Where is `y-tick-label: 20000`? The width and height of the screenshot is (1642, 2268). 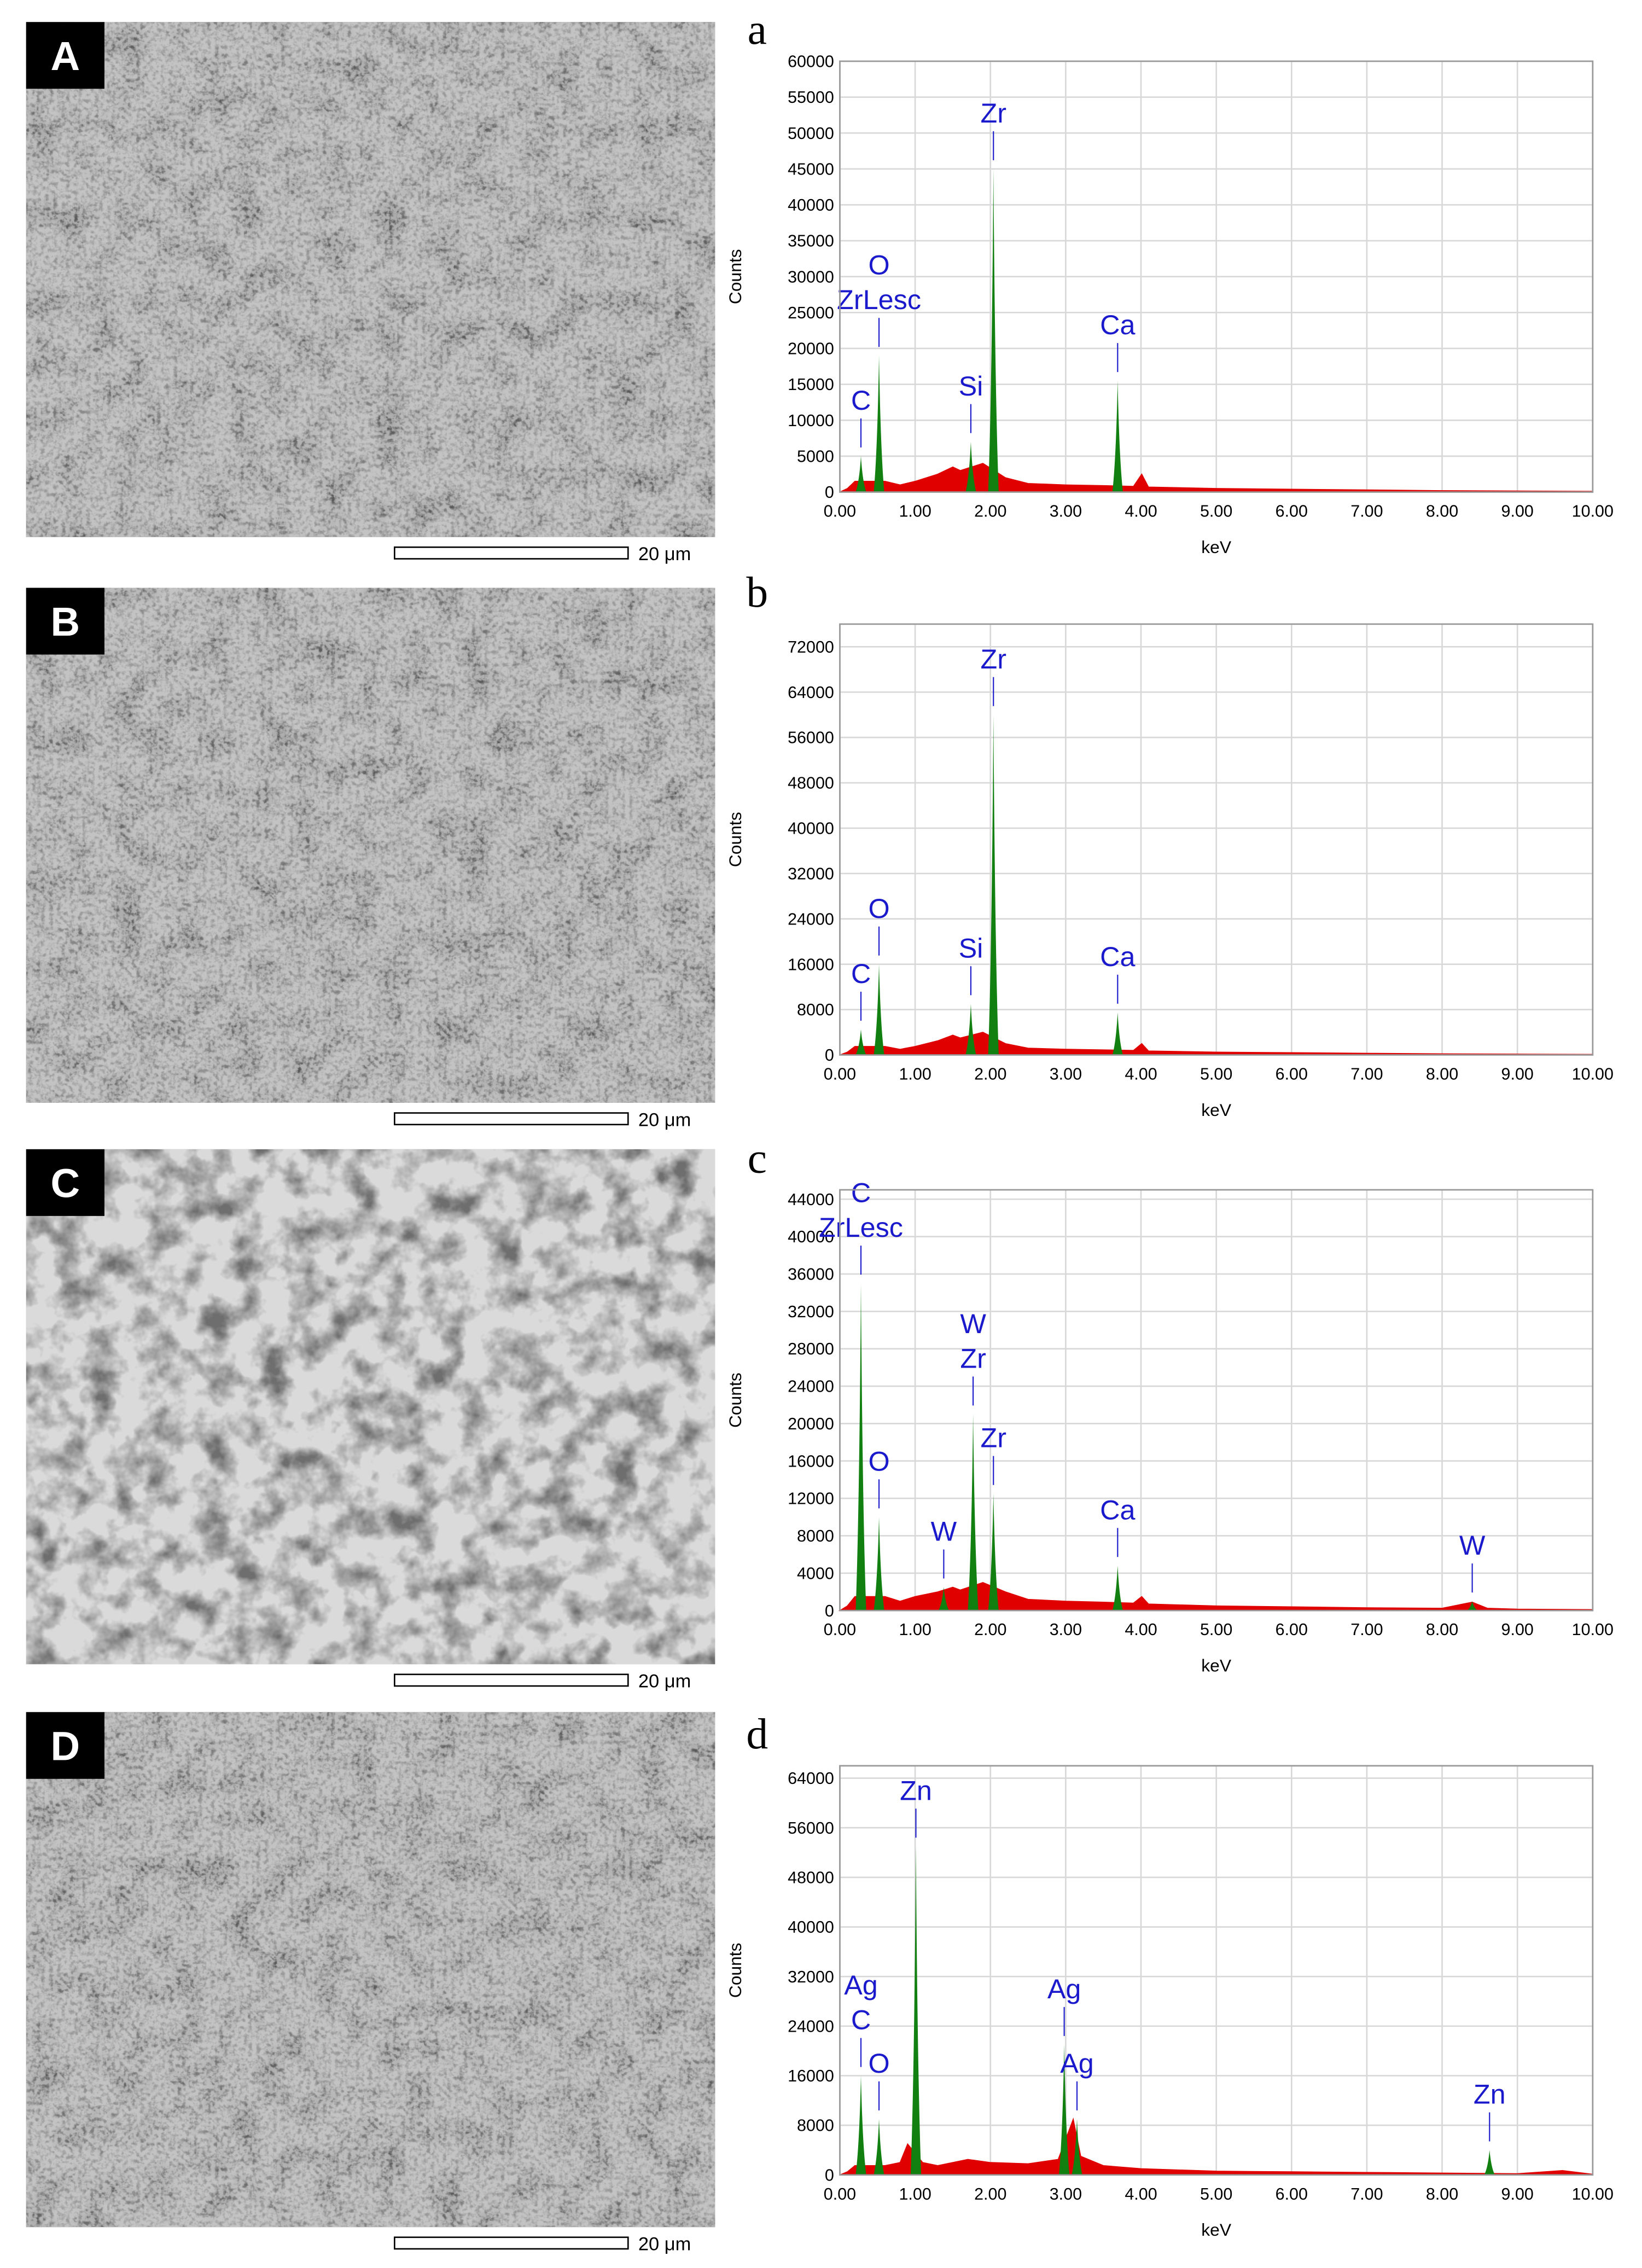
y-tick-label: 20000 is located at coordinates (811, 1424).